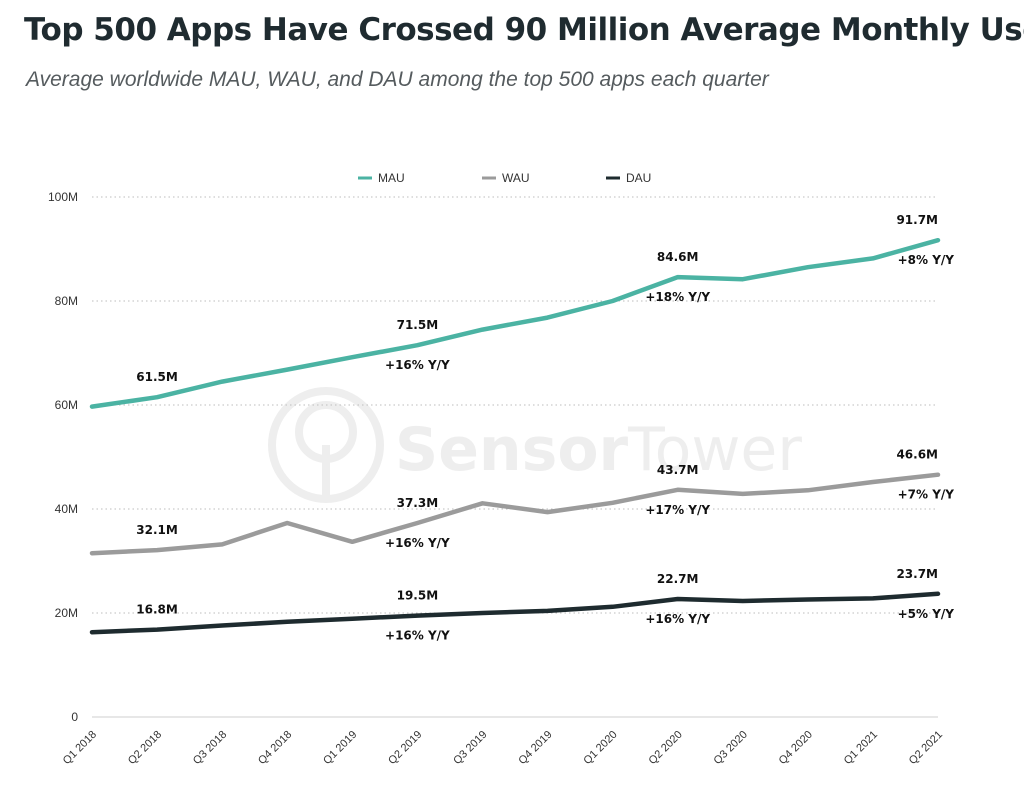 This screenshot has width=1024, height=799. What do you see at coordinates (157, 610) in the screenshot?
I see `data-label: 16.8M` at bounding box center [157, 610].